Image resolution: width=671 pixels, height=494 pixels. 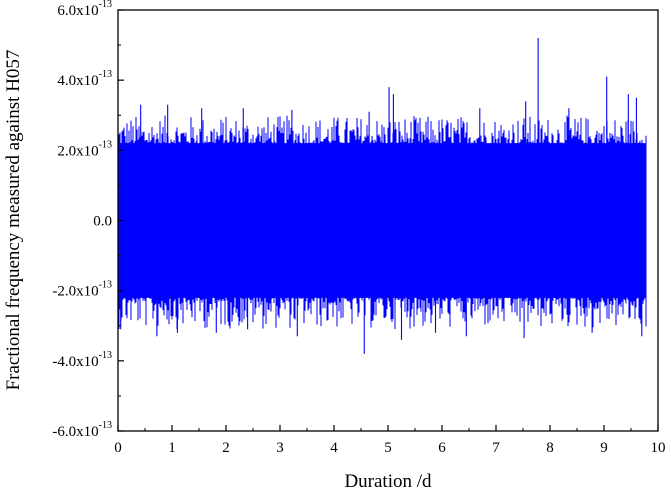 What do you see at coordinates (550, 448) in the screenshot?
I see `x-tick-label: 8` at bounding box center [550, 448].